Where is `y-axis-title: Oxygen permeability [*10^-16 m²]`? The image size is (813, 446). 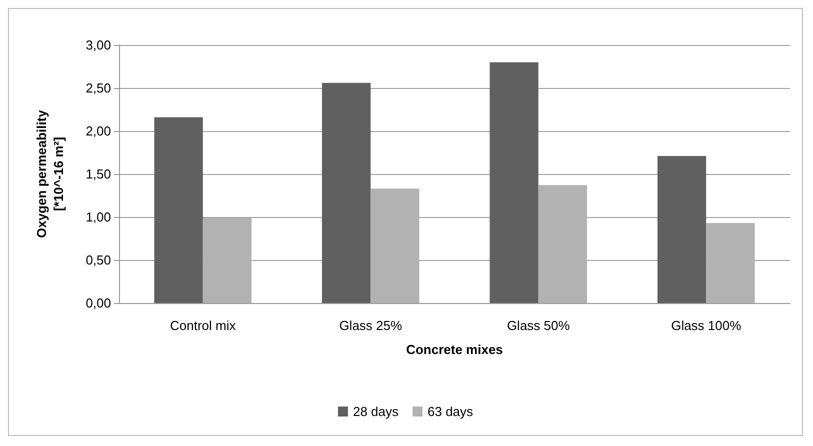 y-axis-title: Oxygen permeability [*10^-16 m²] is located at coordinates (50, 173).